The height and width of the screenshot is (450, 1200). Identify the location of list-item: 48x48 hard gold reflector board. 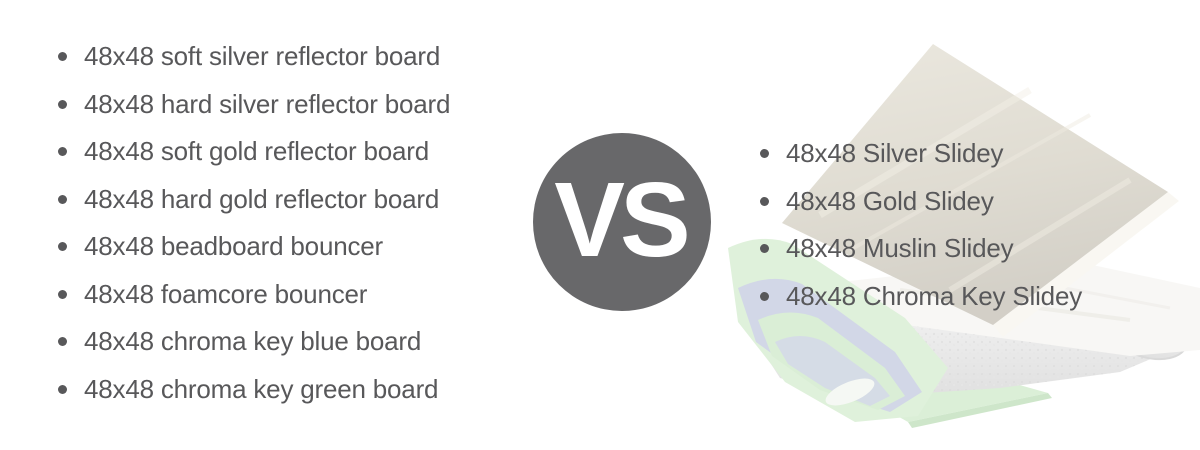
(254, 200).